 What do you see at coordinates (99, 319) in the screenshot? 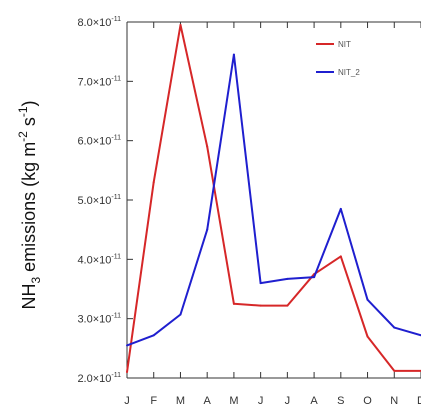
I see `y-tick-label-1: 3.0×10⁻¹¹` at bounding box center [99, 319].